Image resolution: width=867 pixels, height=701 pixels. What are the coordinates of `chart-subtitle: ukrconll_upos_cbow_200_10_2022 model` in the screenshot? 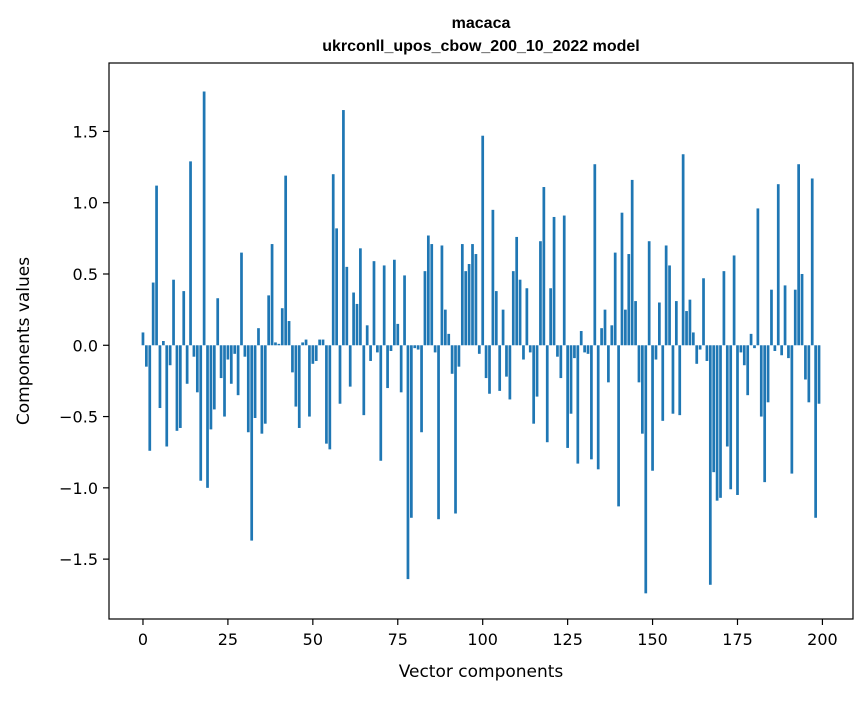 It's located at (480, 46).